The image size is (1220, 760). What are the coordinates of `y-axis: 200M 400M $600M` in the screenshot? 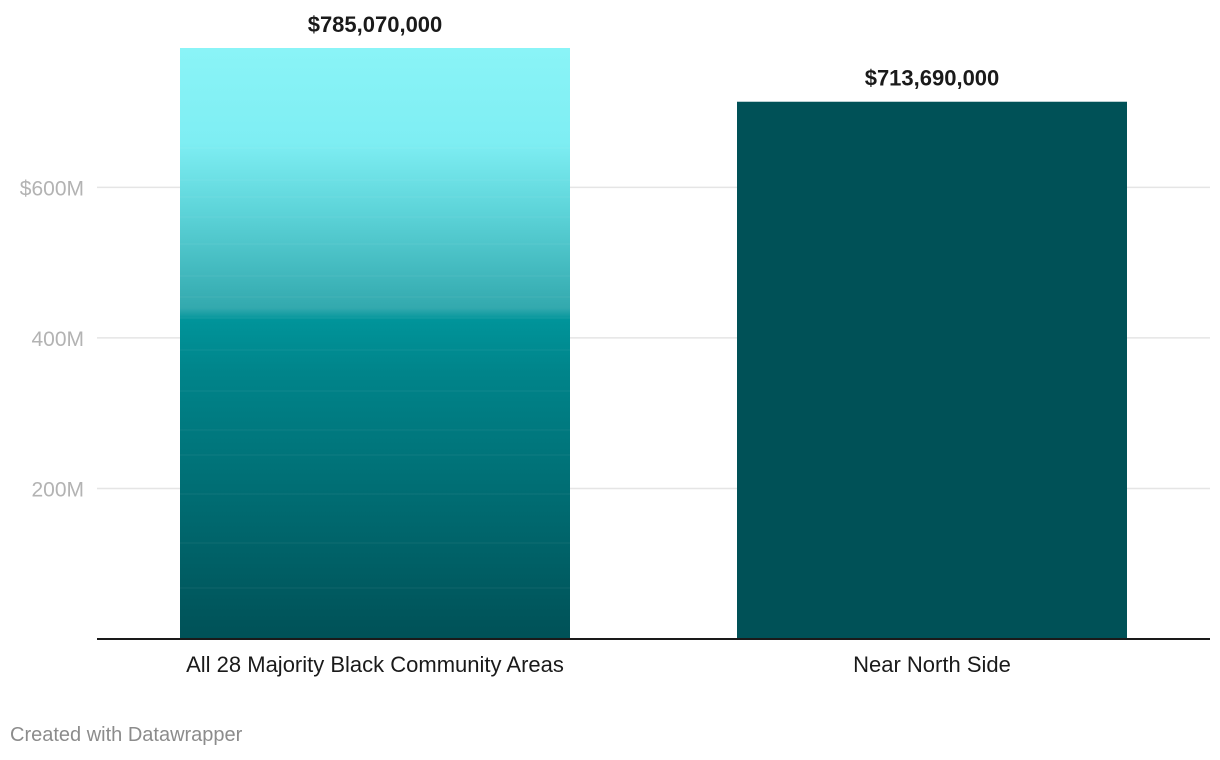 It's located at (52, 339).